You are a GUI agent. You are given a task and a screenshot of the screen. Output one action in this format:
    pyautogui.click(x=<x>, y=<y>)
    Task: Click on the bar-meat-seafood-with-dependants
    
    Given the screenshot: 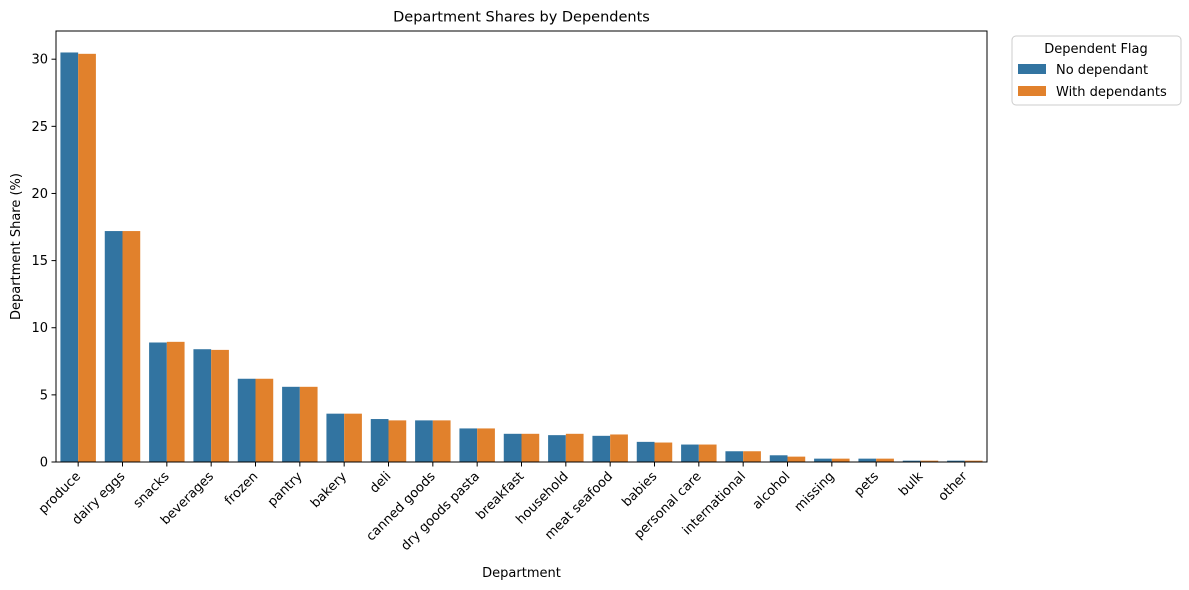 What is the action you would take?
    pyautogui.click(x=619, y=448)
    